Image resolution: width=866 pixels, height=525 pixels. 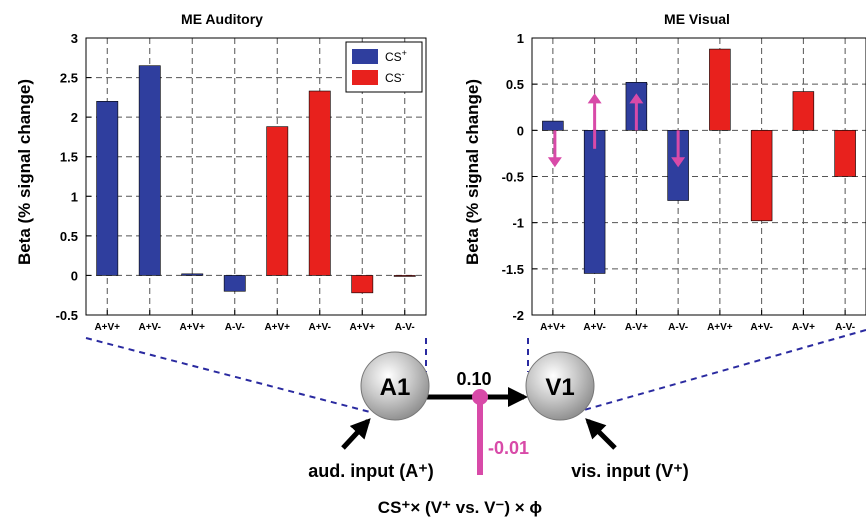 I want to click on y-tick-label: 3, so click(x=74, y=38).